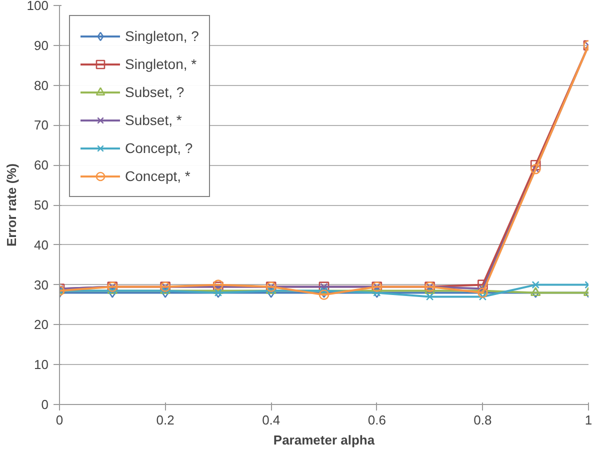 This screenshot has width=608, height=450. Describe the element at coordinates (41, 364) in the screenshot. I see `y-tick-label: 10` at that location.